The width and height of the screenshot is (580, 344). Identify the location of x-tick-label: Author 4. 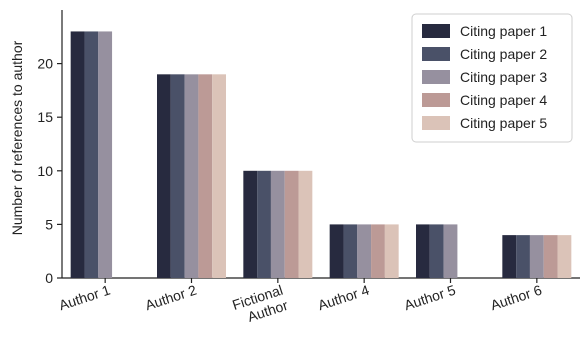
(343, 298).